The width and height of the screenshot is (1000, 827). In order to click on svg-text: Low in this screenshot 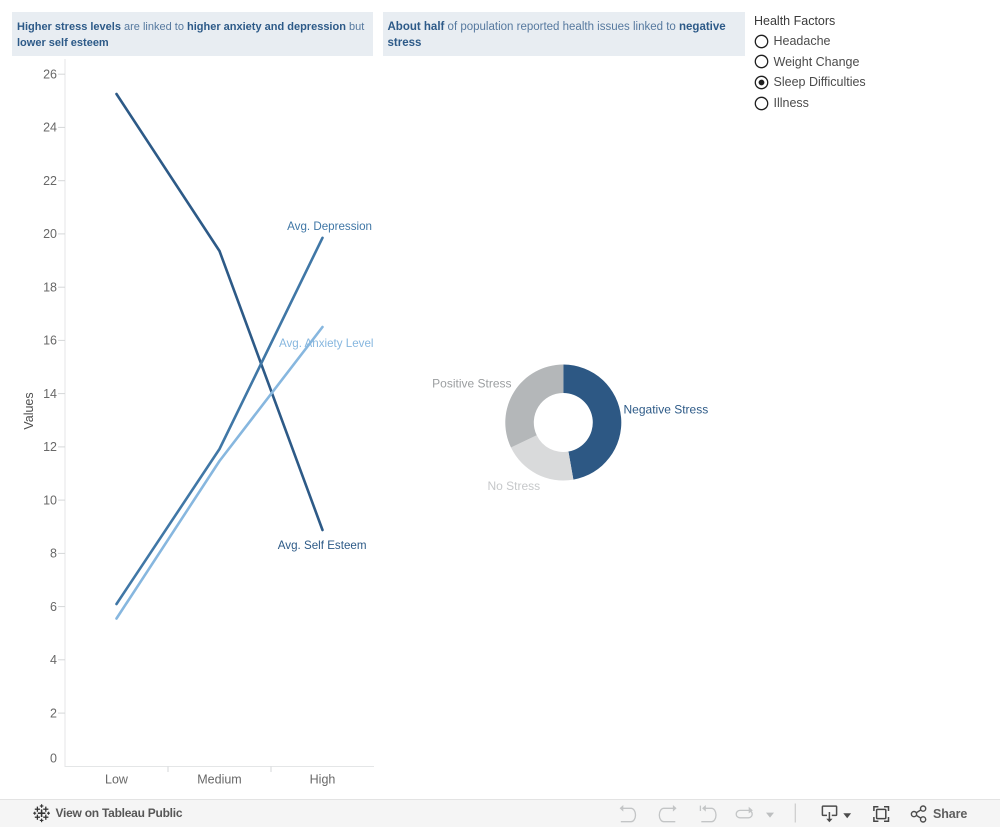, I will do `click(117, 780)`.